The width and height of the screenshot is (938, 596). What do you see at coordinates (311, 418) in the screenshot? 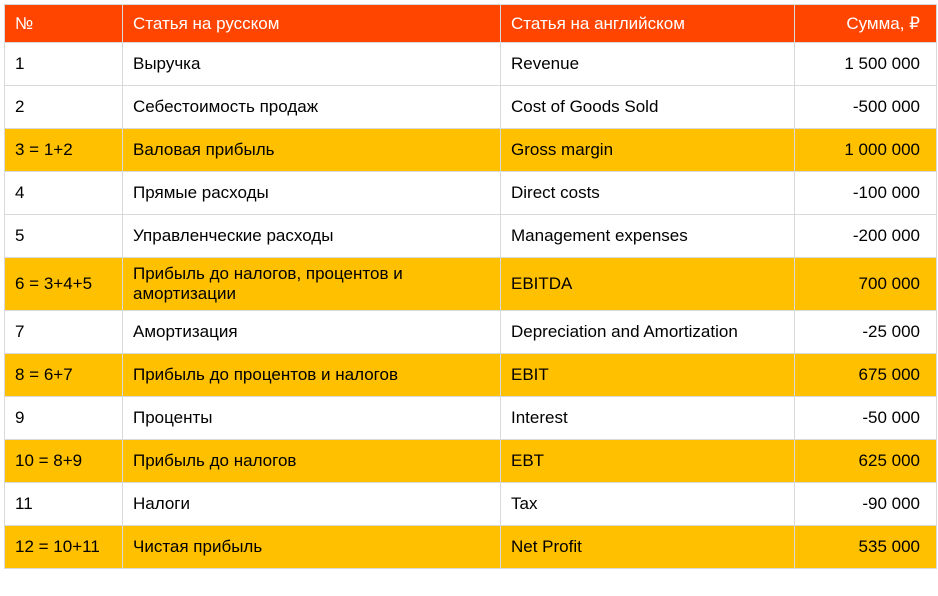
I see `article-ru-cell: Проценты` at bounding box center [311, 418].